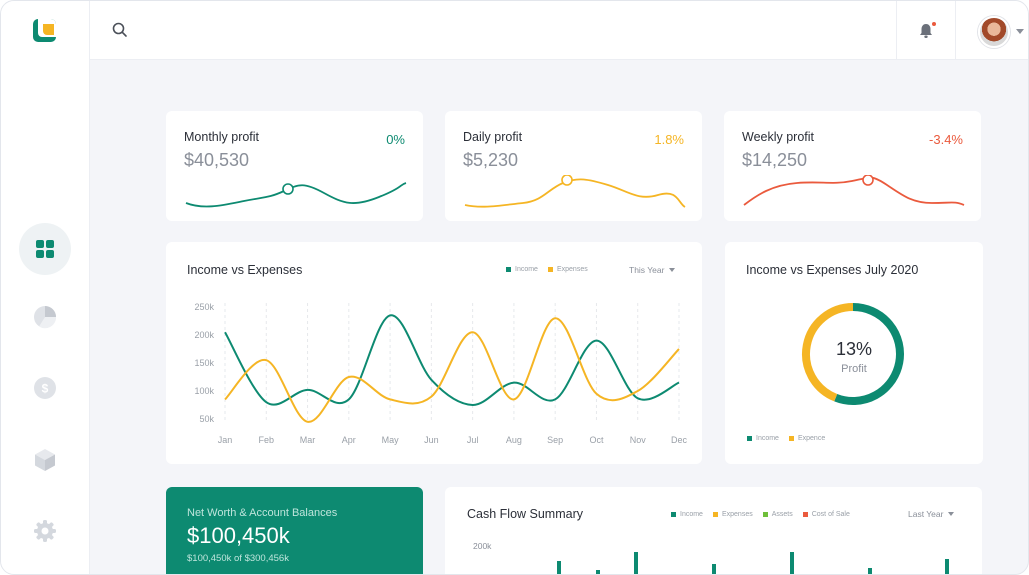  Describe the element at coordinates (262, 513) in the screenshot. I see `networth-title: Net Worth & Account Balances` at that location.